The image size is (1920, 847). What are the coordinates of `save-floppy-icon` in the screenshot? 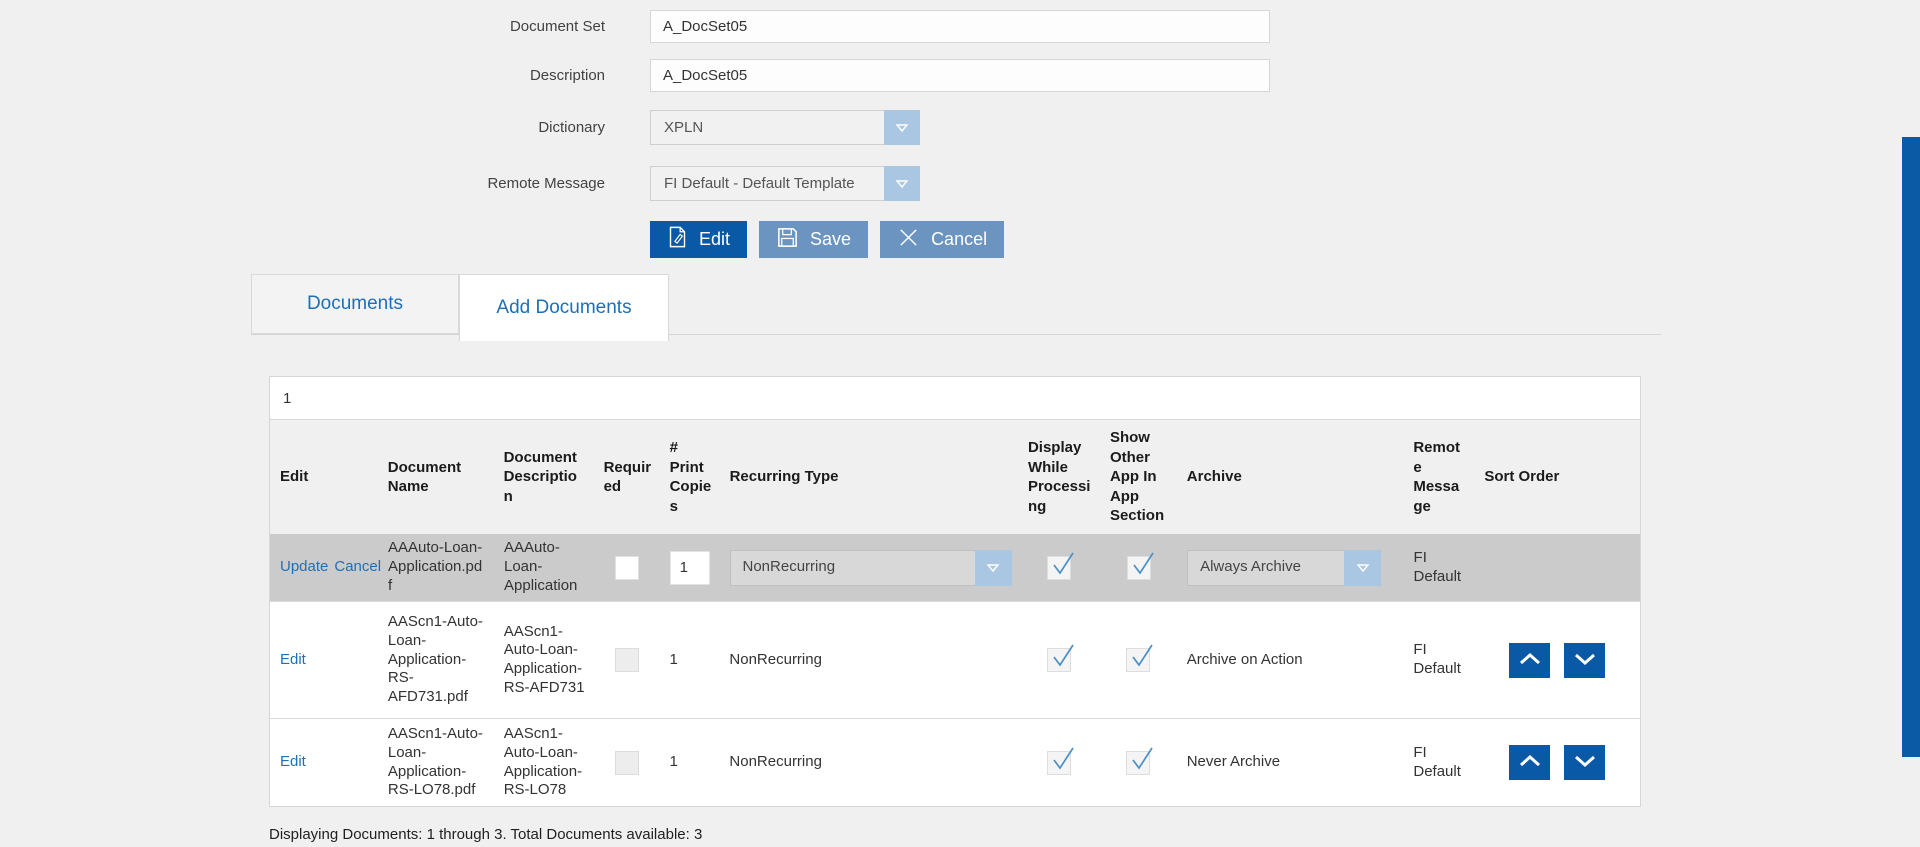 It's located at (787, 240).